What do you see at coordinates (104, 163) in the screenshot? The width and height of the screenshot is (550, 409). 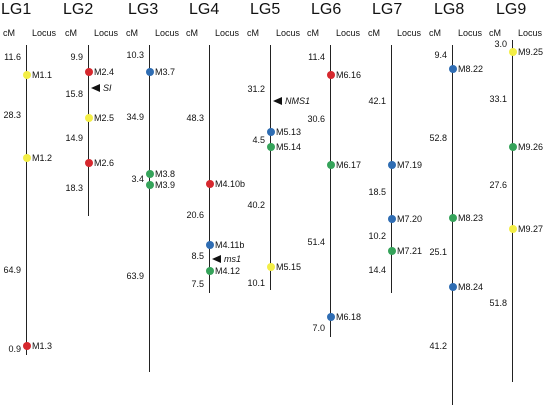 I see `marker-label: M2.6` at bounding box center [104, 163].